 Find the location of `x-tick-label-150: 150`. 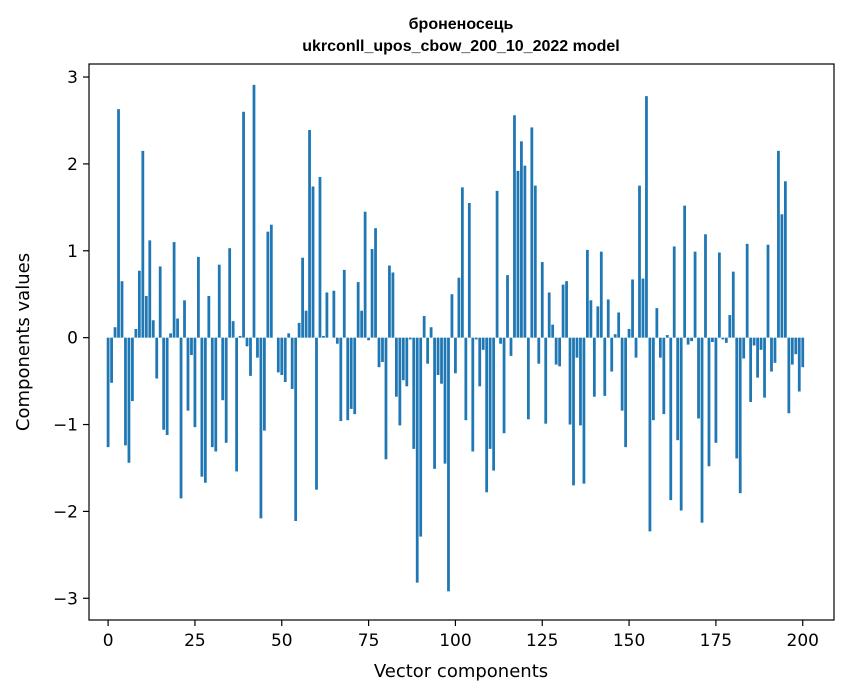

x-tick-label-150: 150 is located at coordinates (629, 641).